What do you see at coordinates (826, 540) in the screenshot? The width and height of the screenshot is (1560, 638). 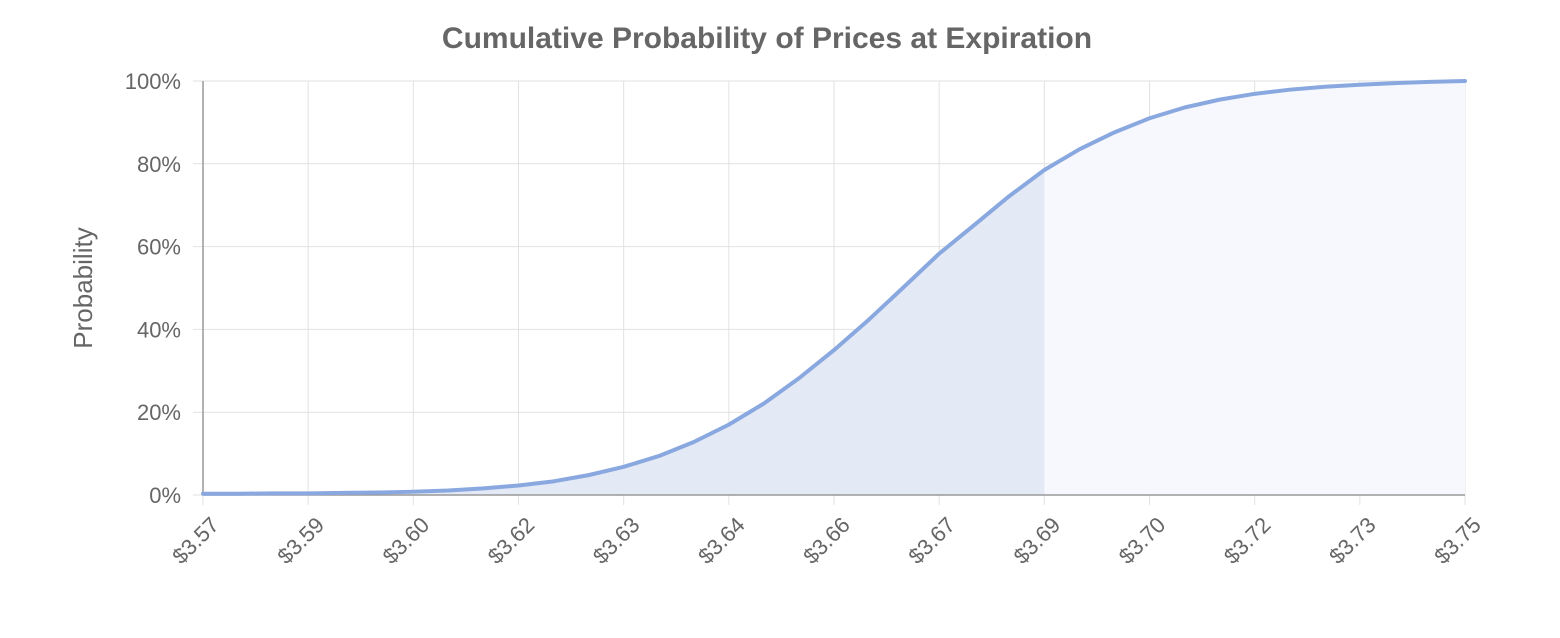 I see `x-tick-label: $3.66` at bounding box center [826, 540].